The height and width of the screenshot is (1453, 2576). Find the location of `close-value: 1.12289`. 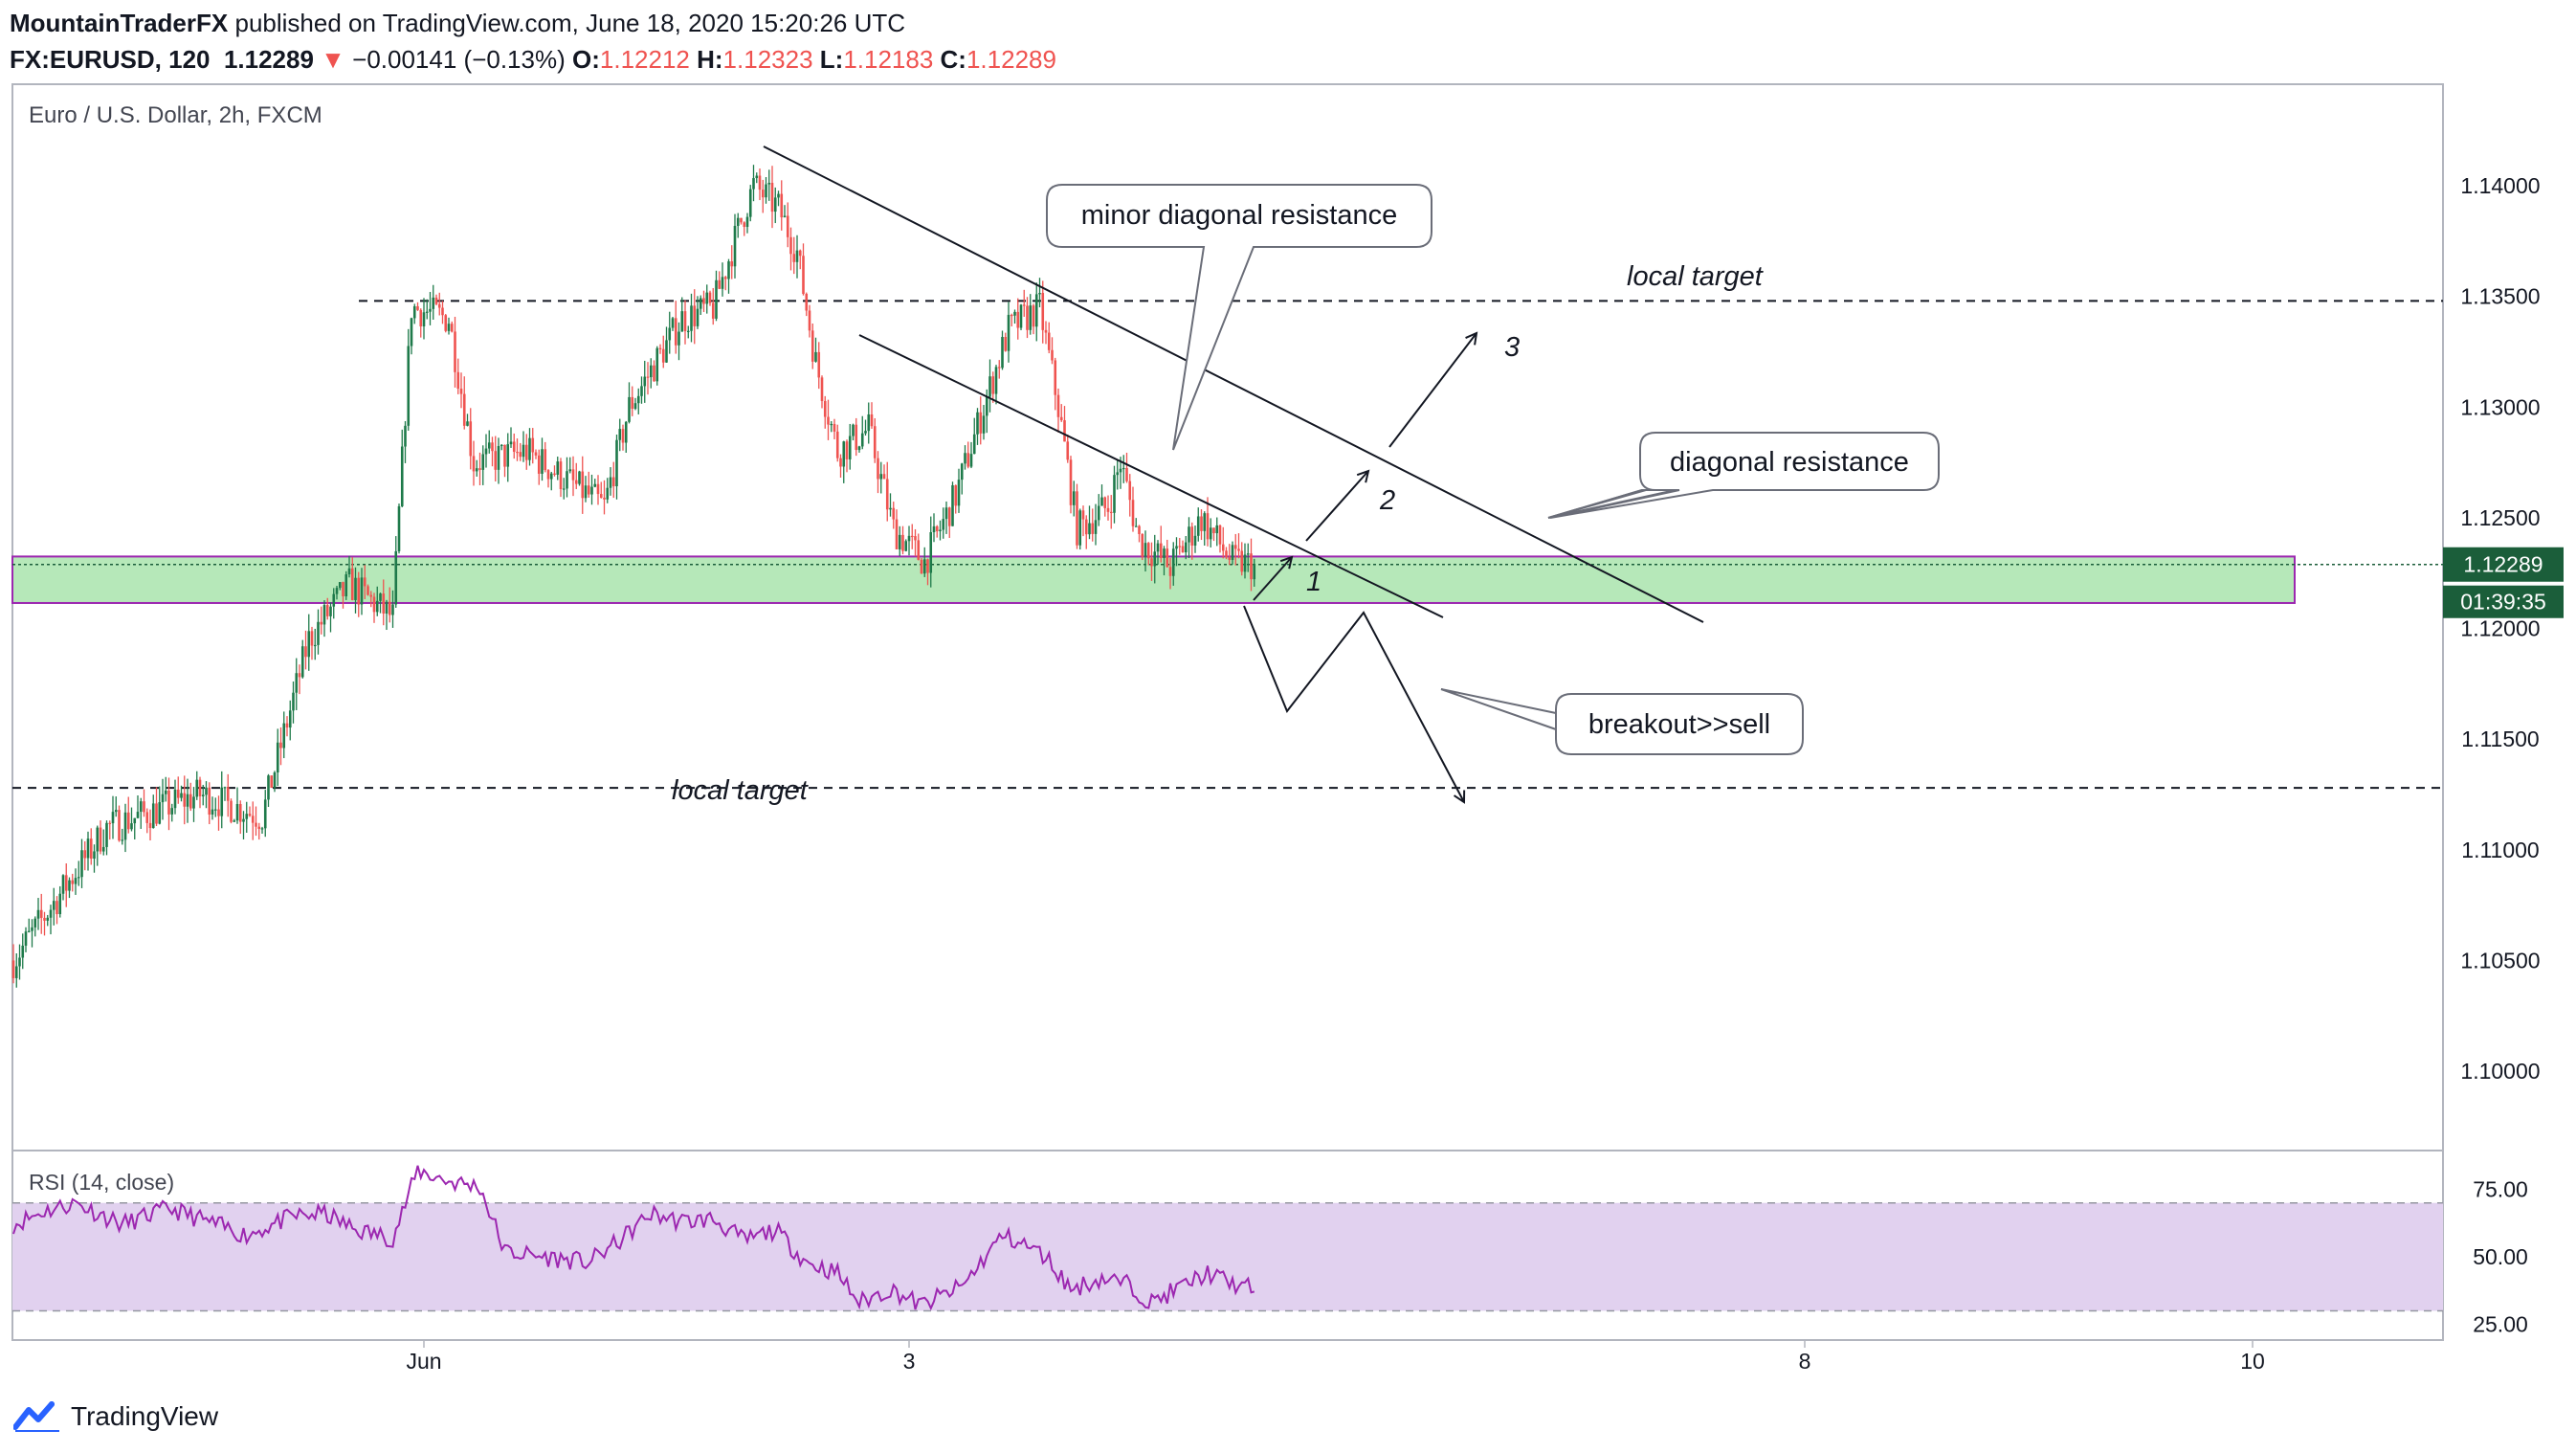

close-value: 1.12289 is located at coordinates (1011, 59).